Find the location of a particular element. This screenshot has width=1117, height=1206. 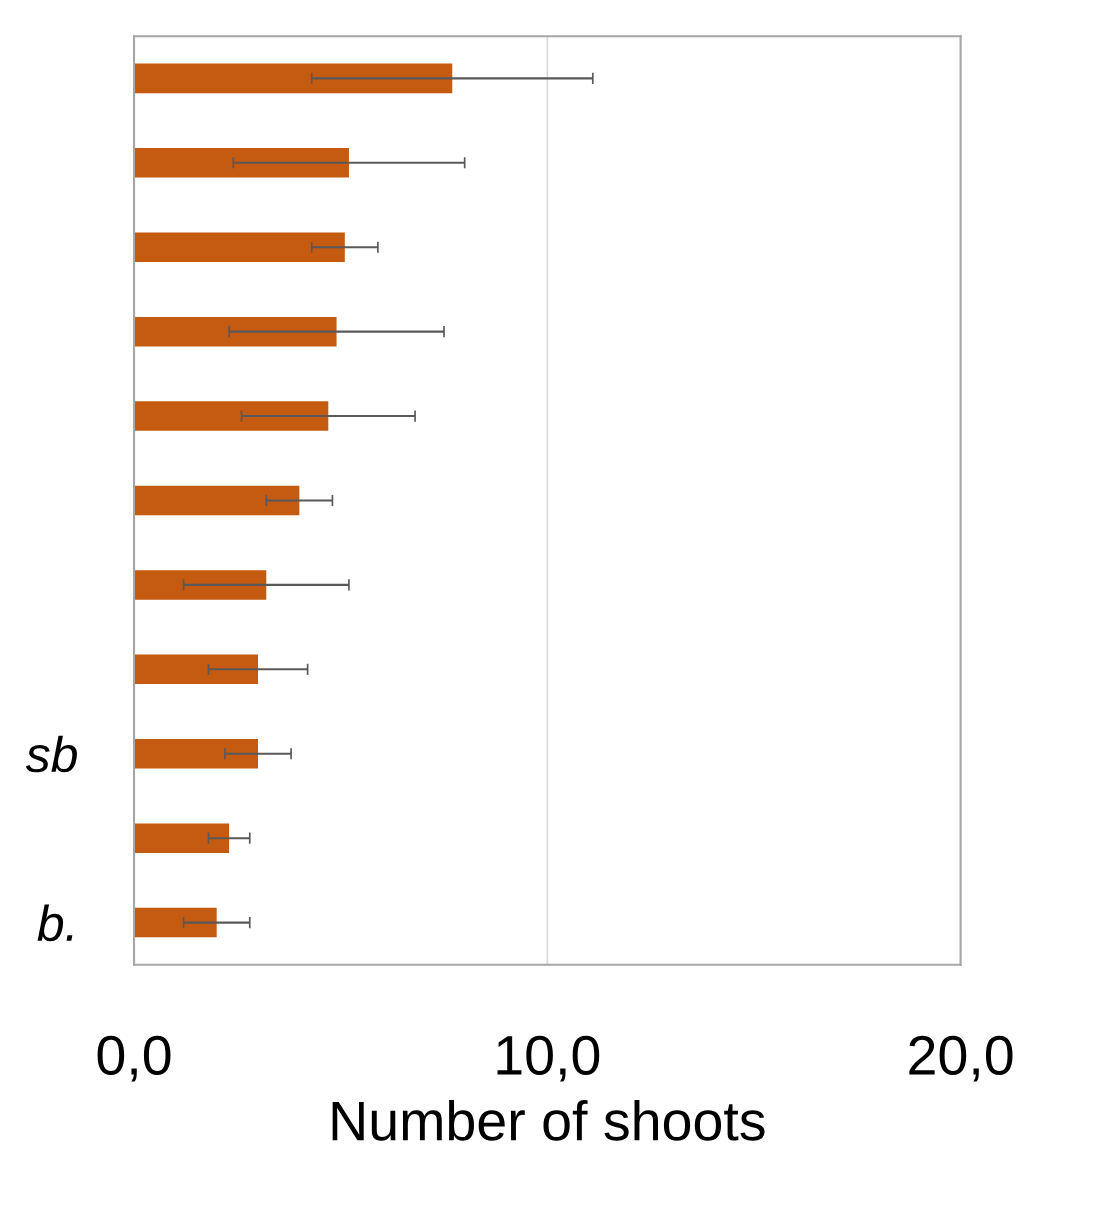

y-tick-label: b. is located at coordinates (55, 923).